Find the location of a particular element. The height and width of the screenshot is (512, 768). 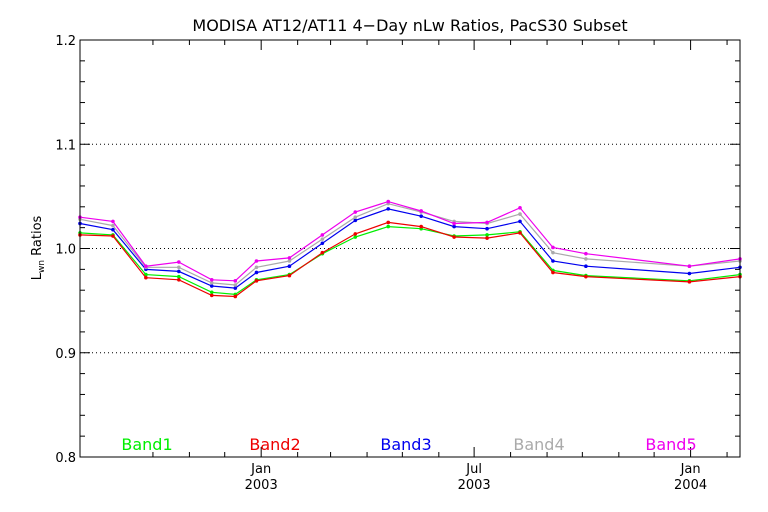

legend-label-band3: Band3 is located at coordinates (405, 444).